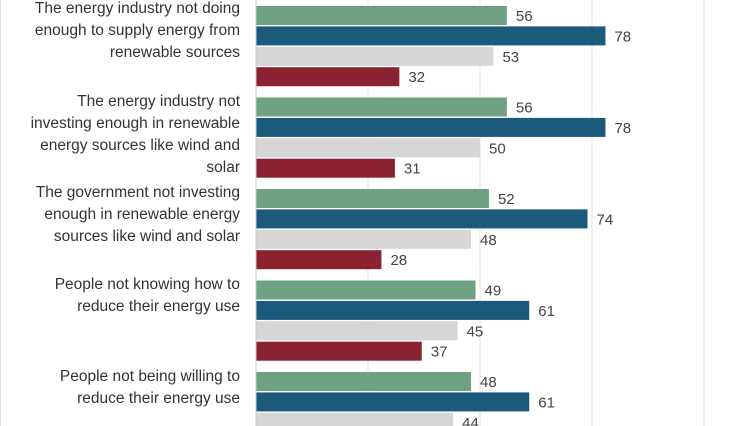  Describe the element at coordinates (439, 352) in the screenshot. I see `data-label: 37` at that location.